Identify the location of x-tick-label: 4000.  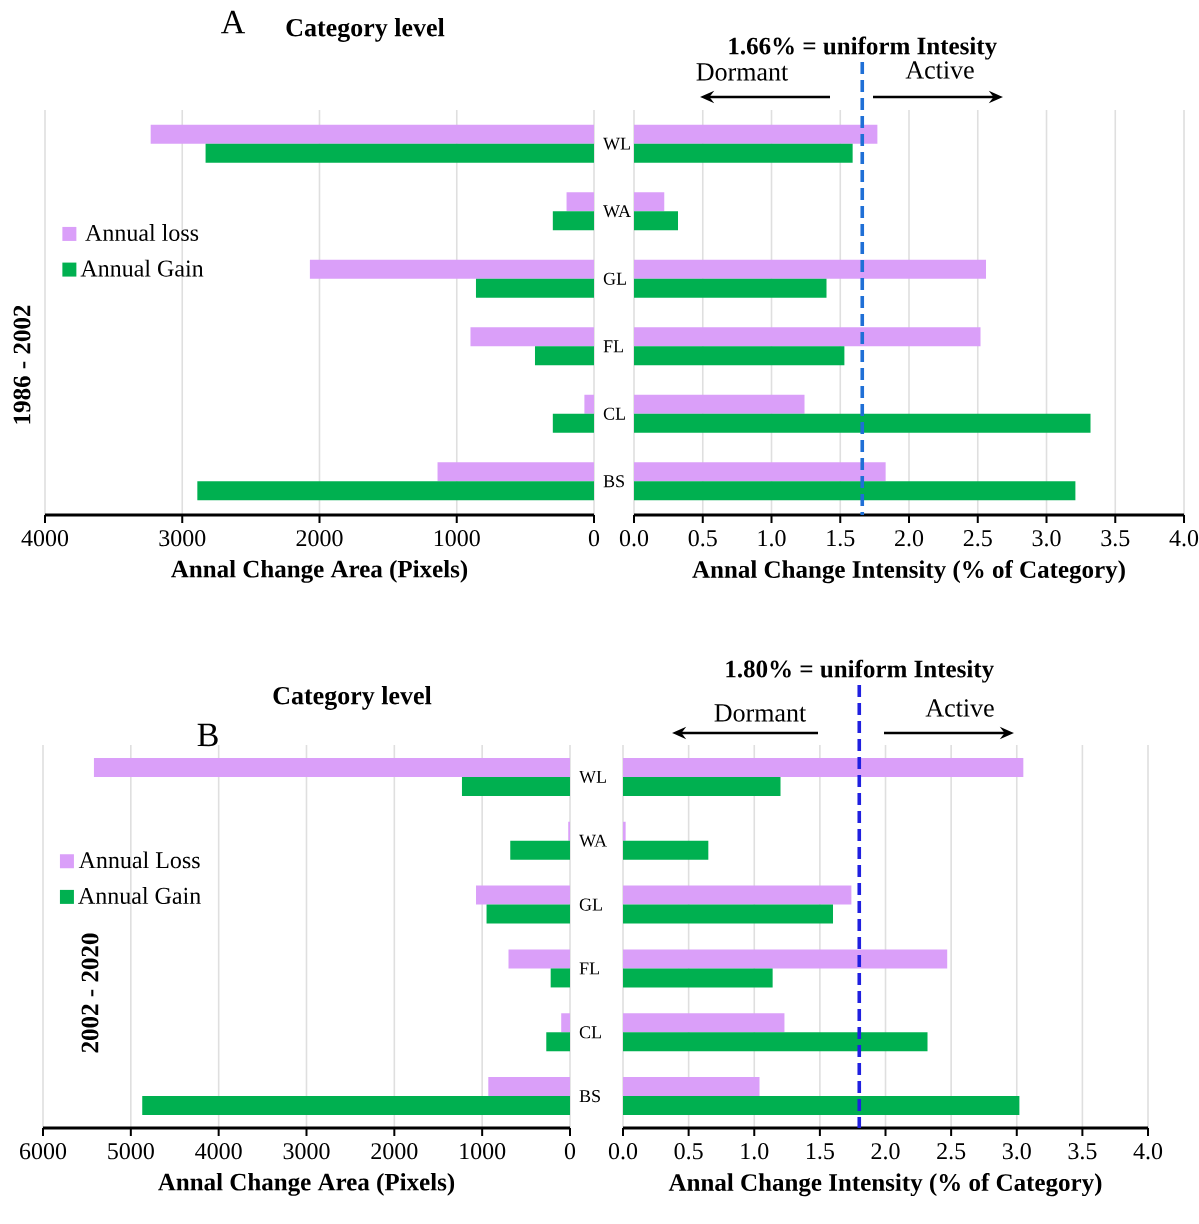
(45, 538).